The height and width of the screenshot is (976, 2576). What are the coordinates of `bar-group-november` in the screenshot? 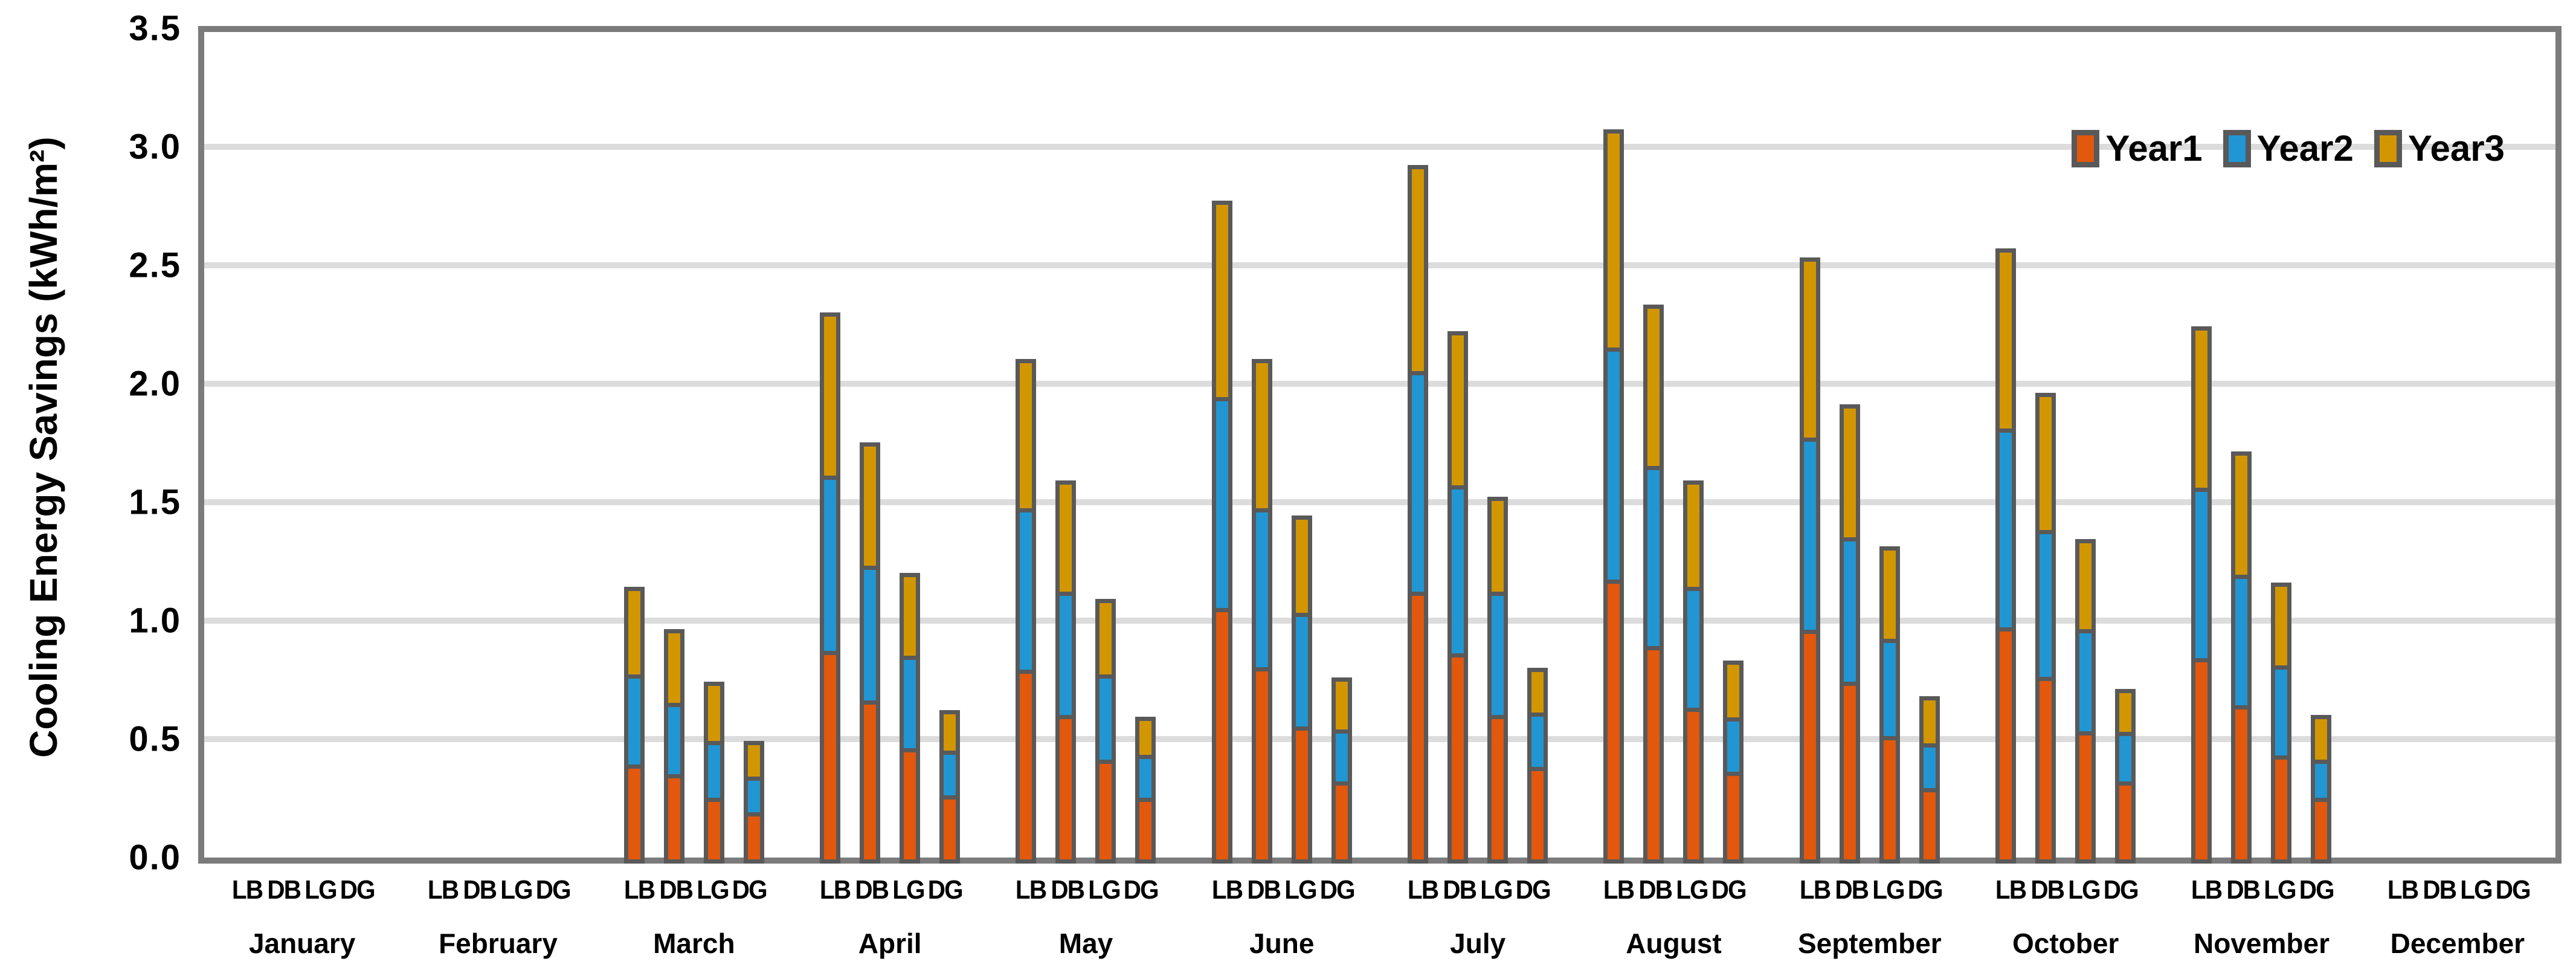 It's located at (2261, 448).